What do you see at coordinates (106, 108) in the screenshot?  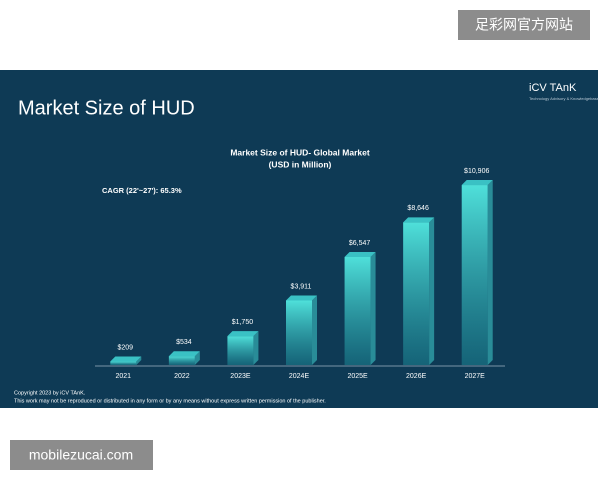 I see `slide-title: Market Size of HUD` at bounding box center [106, 108].